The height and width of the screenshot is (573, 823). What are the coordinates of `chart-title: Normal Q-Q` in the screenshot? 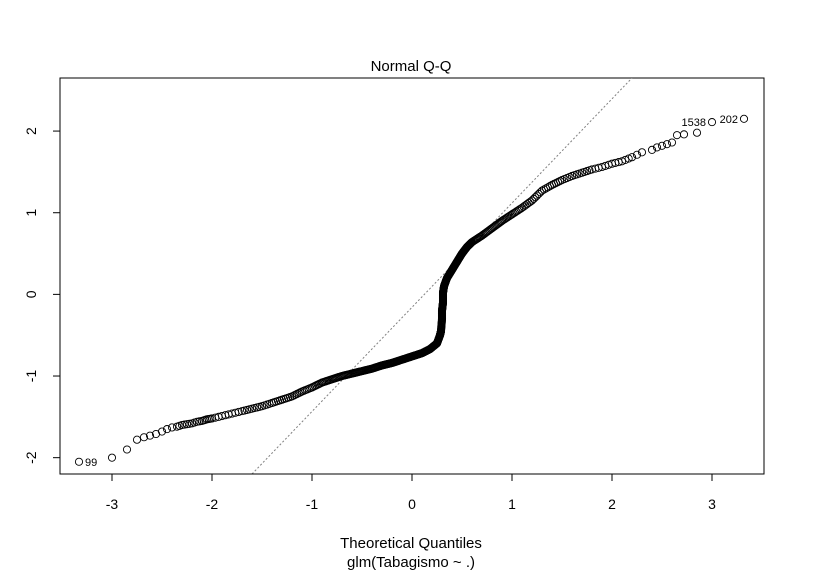 It's located at (411, 66).